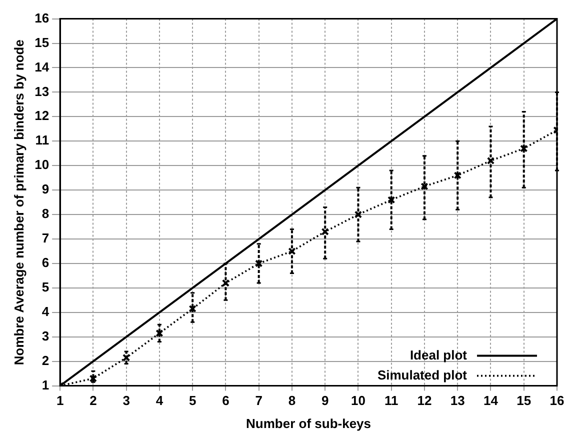 This screenshot has height=444, width=577. I want to click on y-tick-label: 2, so click(46, 360).